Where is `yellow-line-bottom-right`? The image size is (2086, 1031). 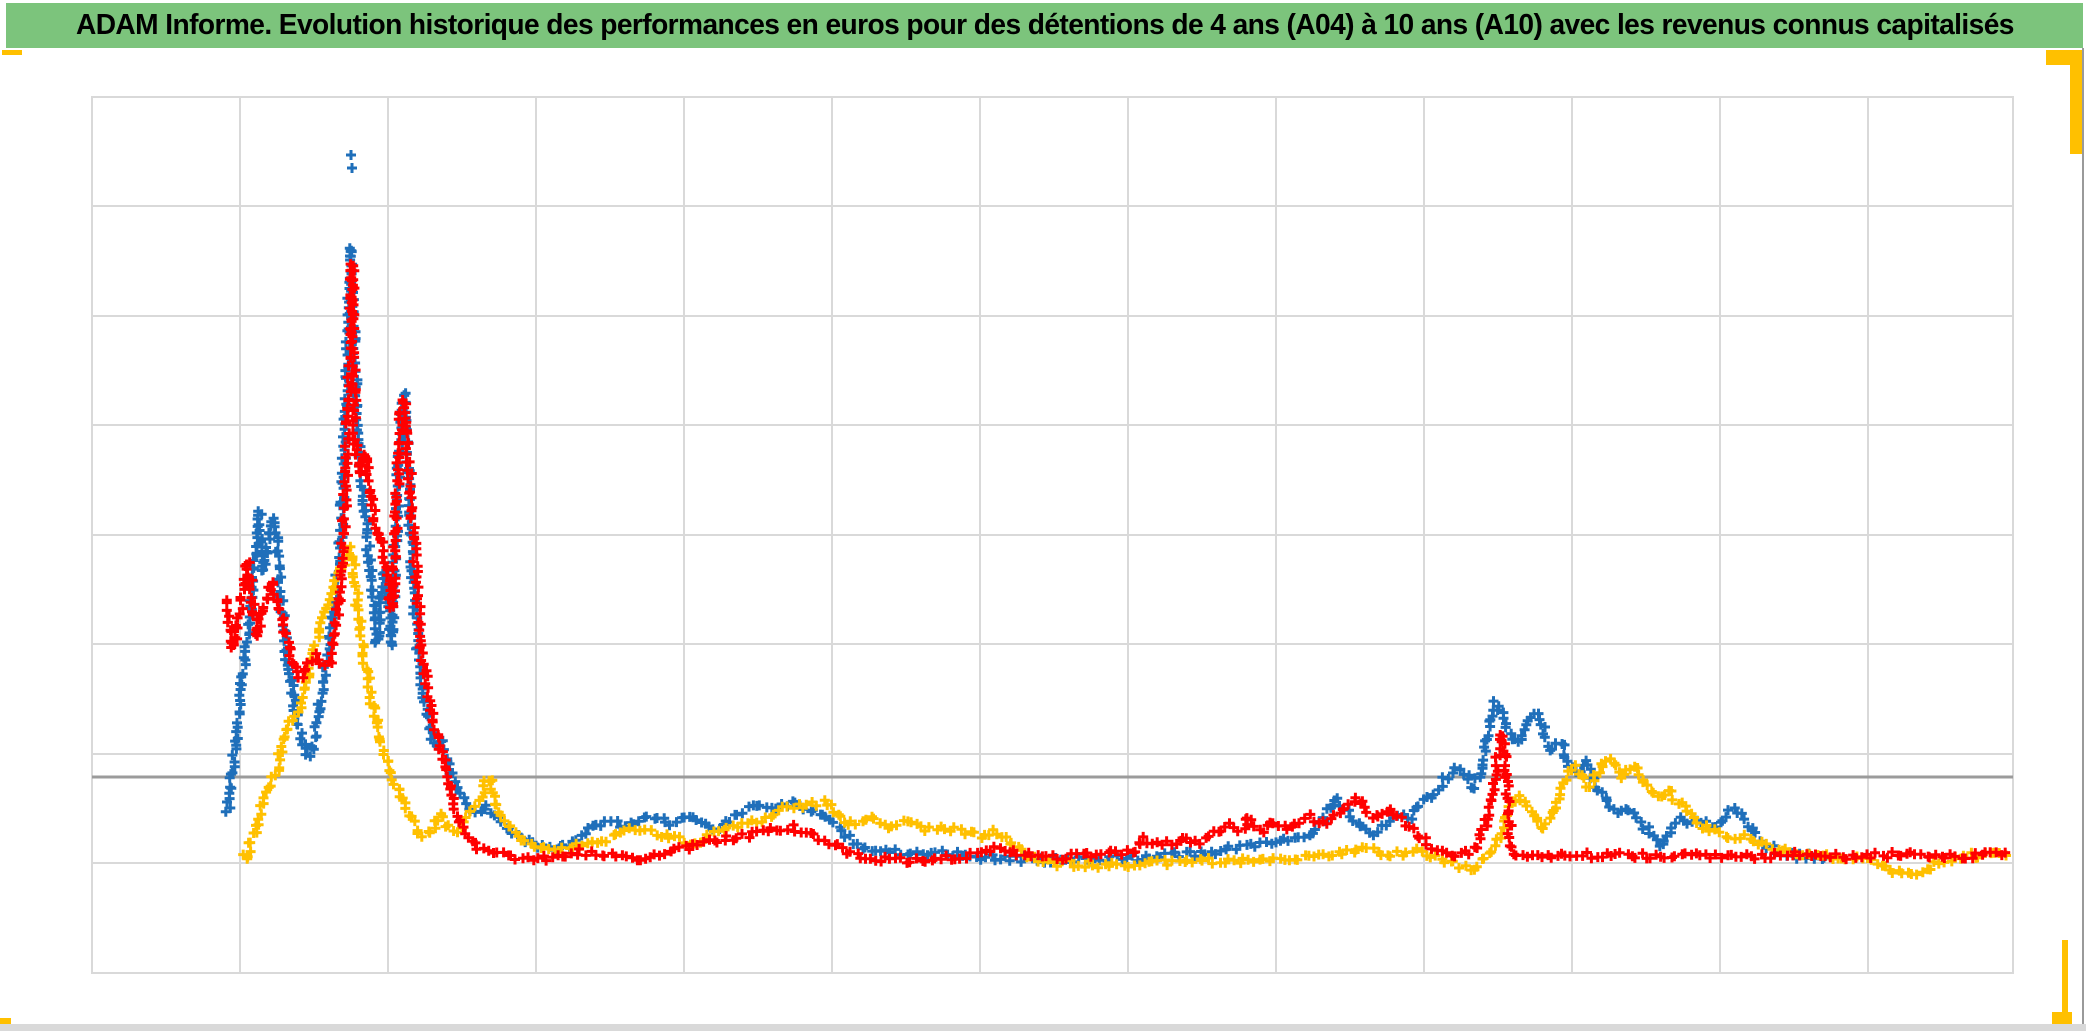
yellow-line-bottom-right is located at coordinates (2065, 978).